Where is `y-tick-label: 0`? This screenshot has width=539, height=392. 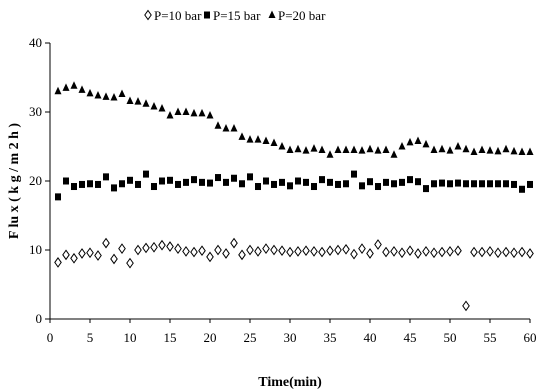 y-tick-label: 0 is located at coordinates (39, 318).